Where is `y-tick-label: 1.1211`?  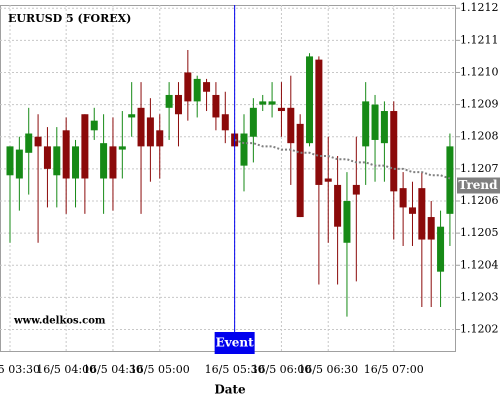 y-tick-label: 1.1211 is located at coordinates (479, 39).